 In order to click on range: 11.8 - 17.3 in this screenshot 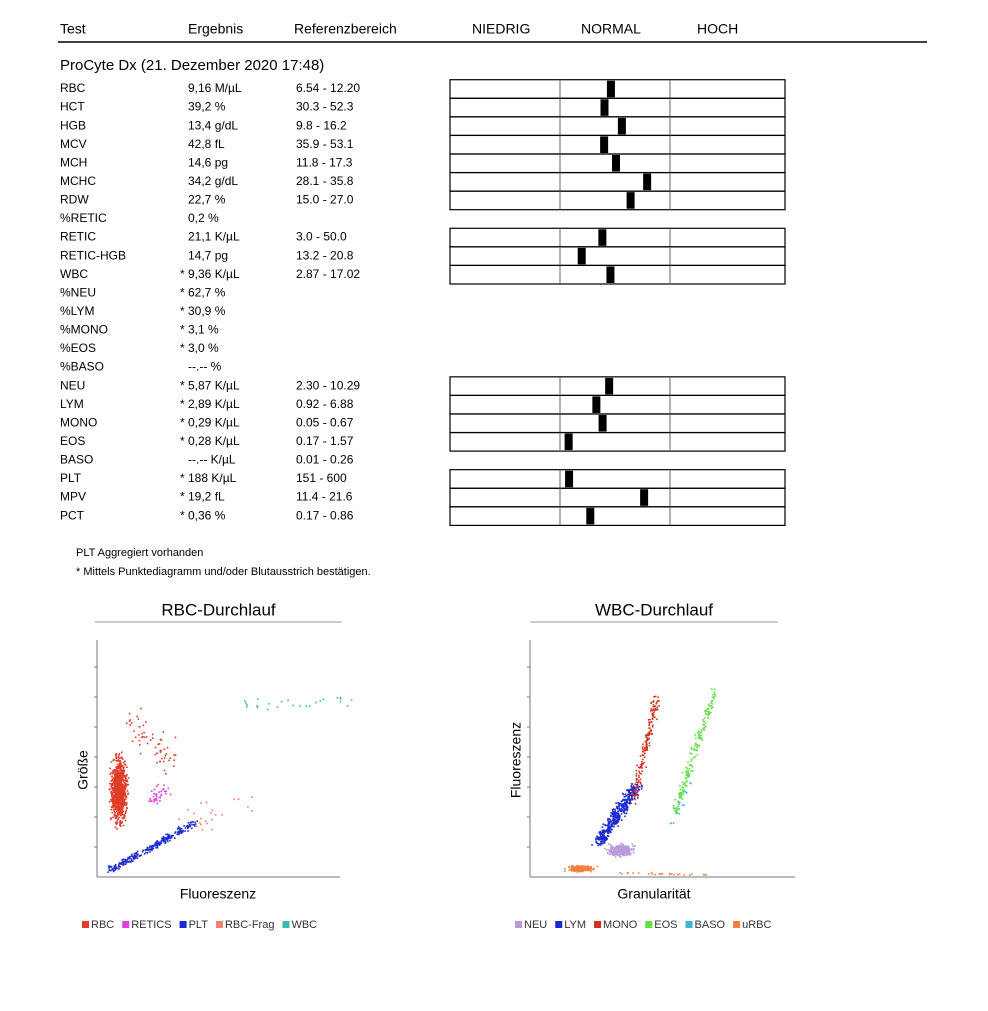, I will do `click(324, 162)`.